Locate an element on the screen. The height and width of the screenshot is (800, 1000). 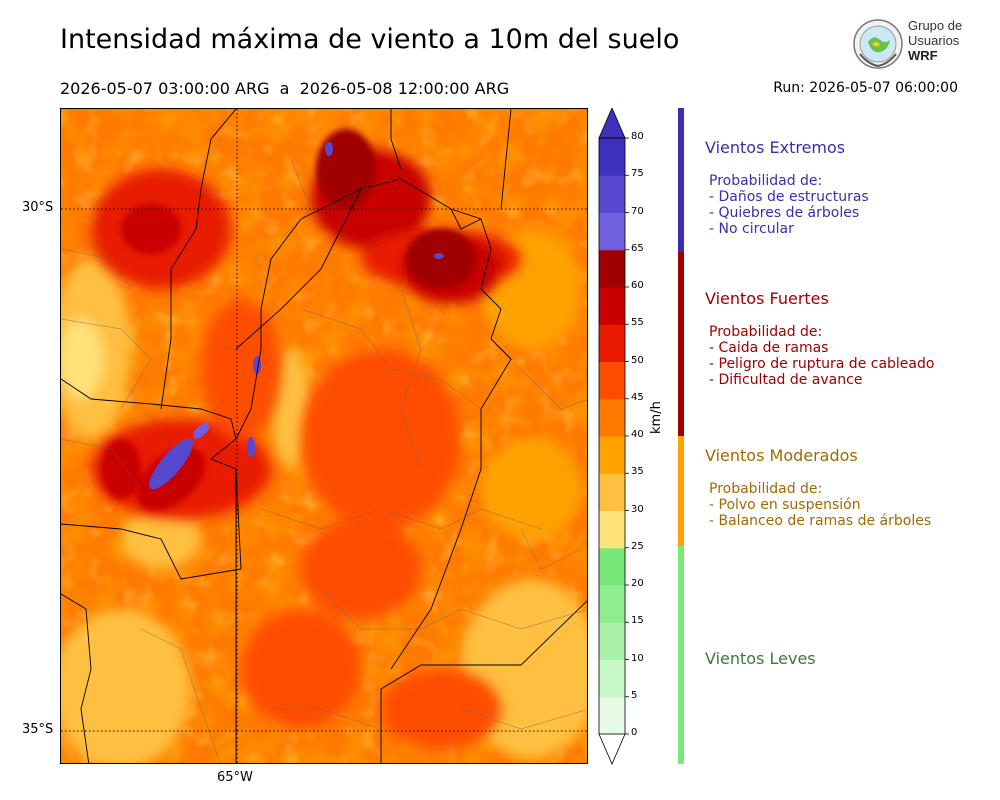
colorbar-tick-label: 70 is located at coordinates (637, 211).